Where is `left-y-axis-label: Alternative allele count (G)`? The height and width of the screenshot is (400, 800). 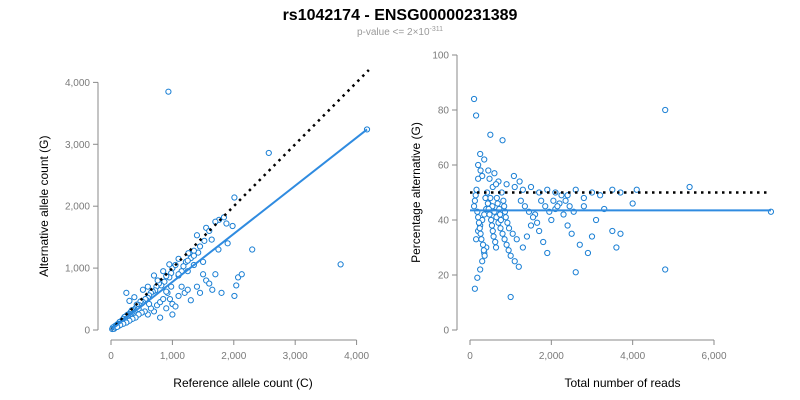 left-y-axis-label: Alternative allele count (G) is located at coordinates (44, 205).